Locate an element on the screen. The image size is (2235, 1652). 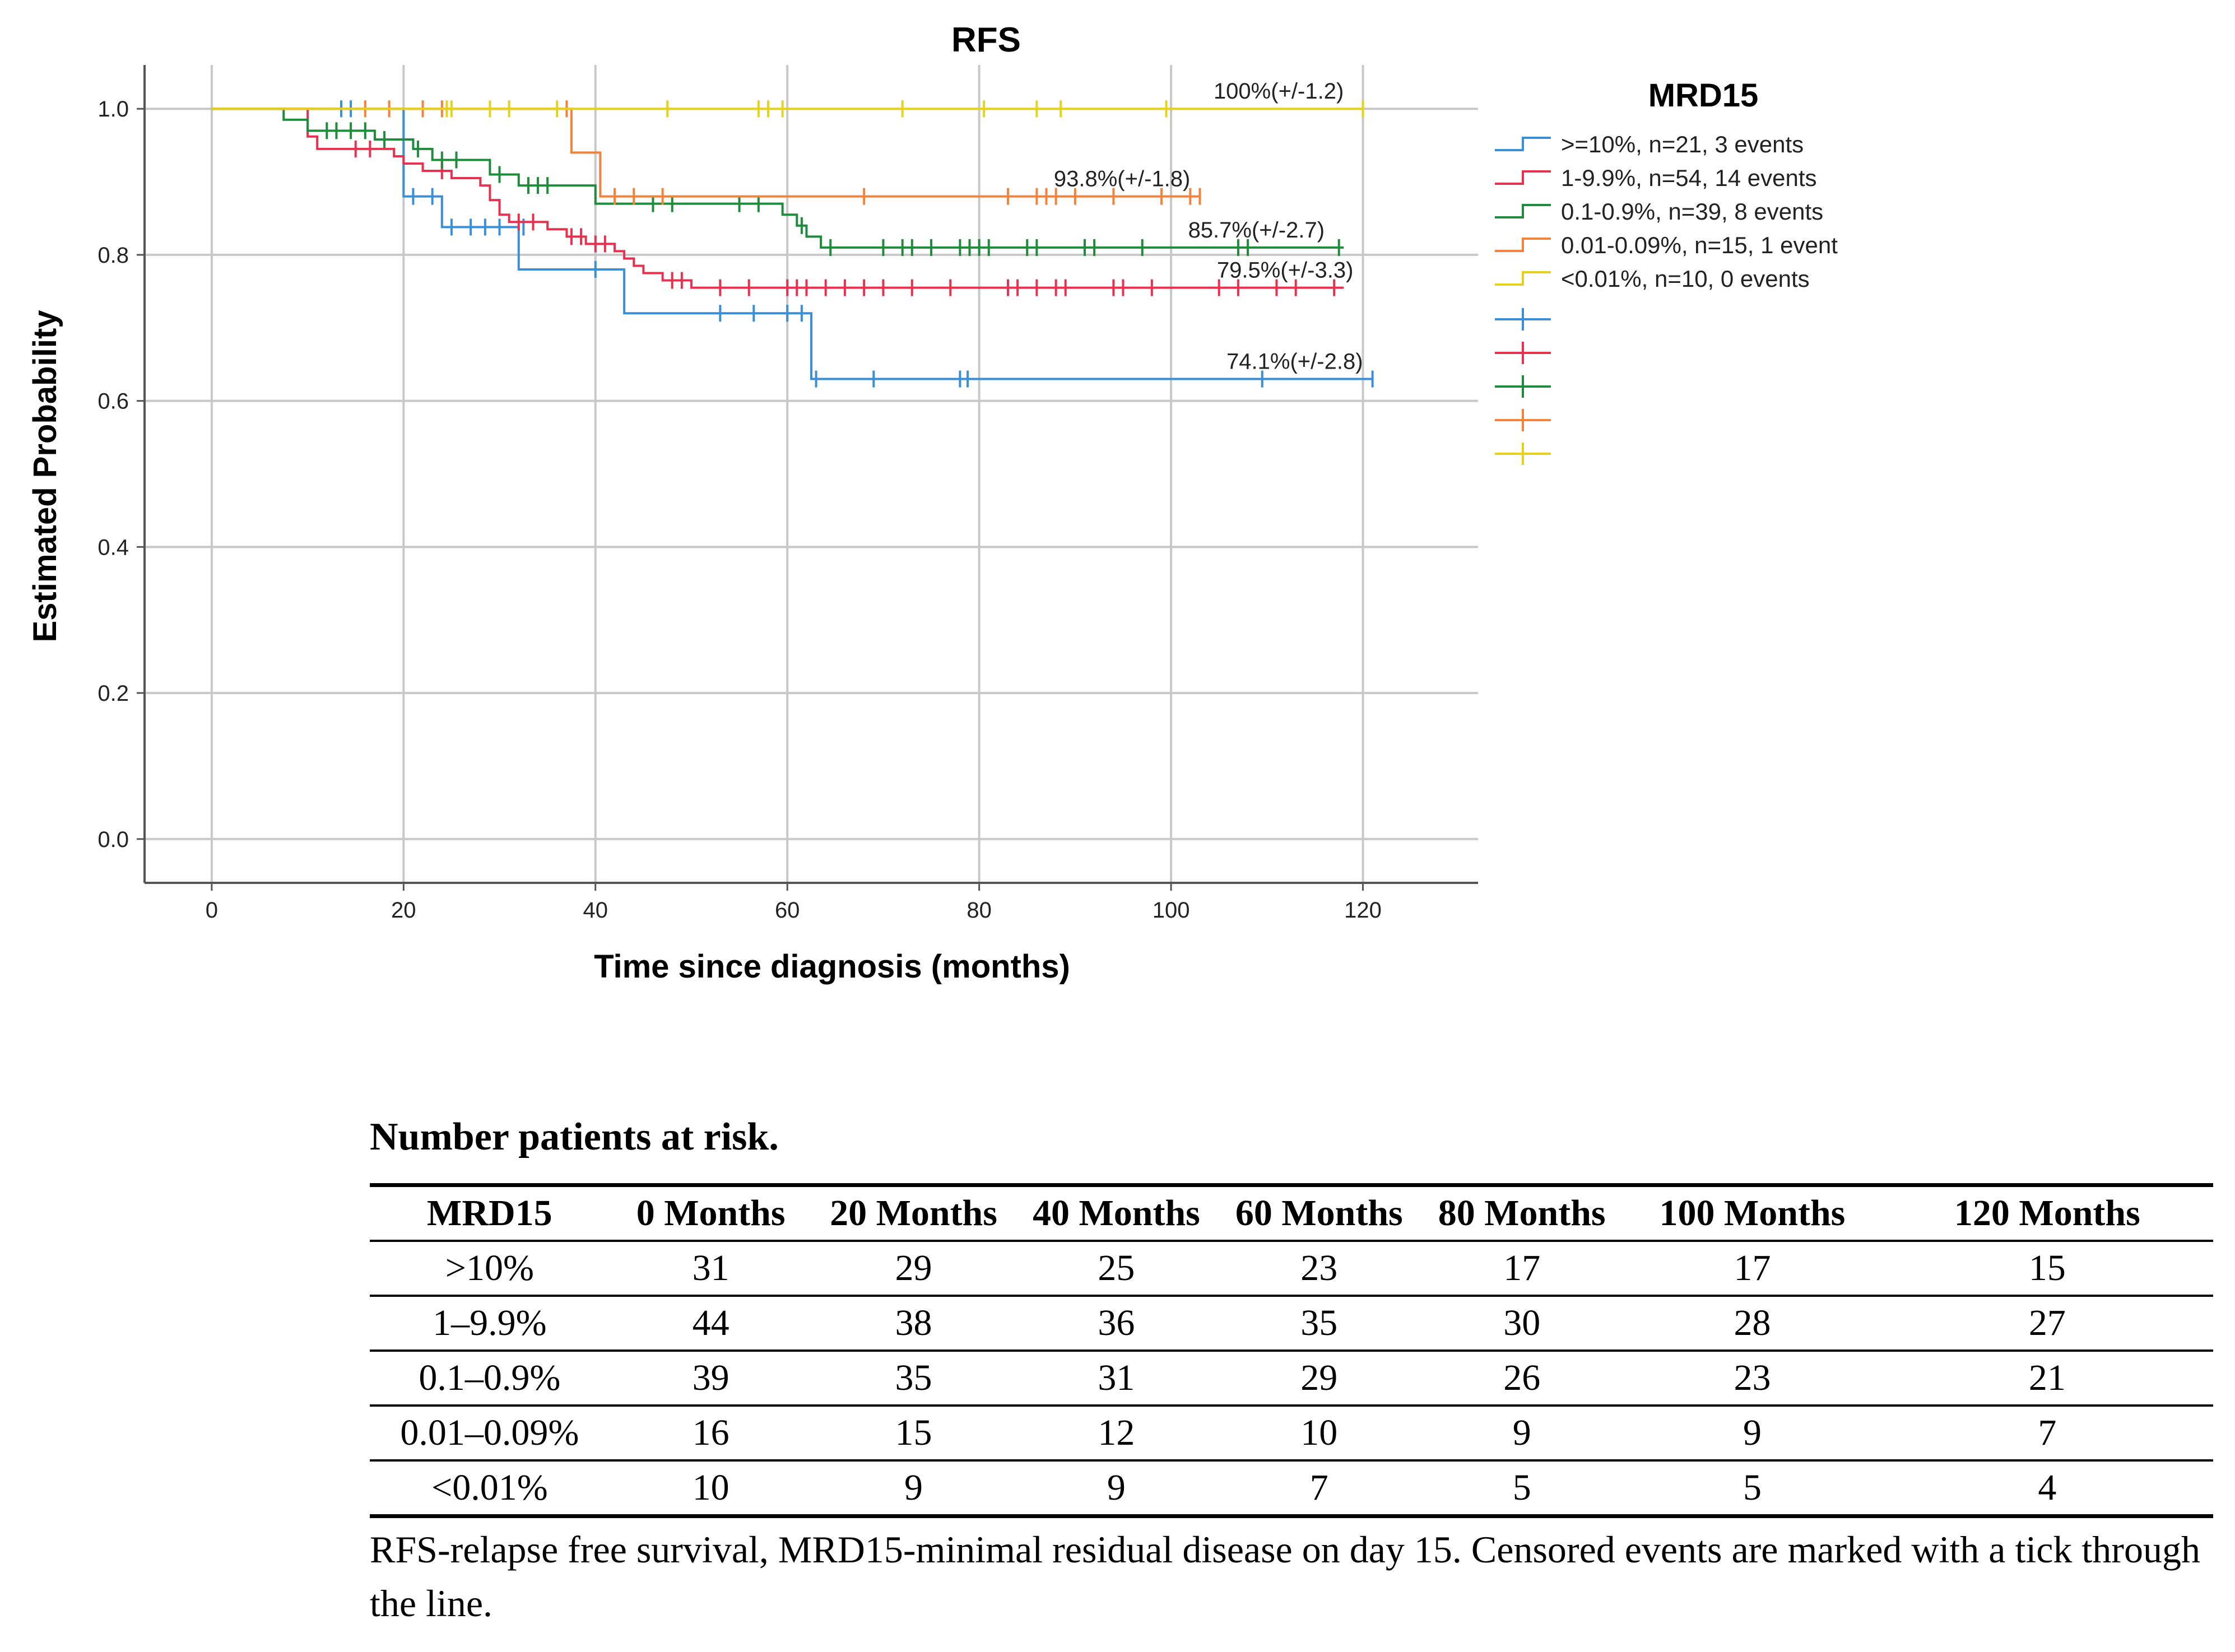
x-axis-label: Time since diagnosis (months) is located at coordinates (832, 967).